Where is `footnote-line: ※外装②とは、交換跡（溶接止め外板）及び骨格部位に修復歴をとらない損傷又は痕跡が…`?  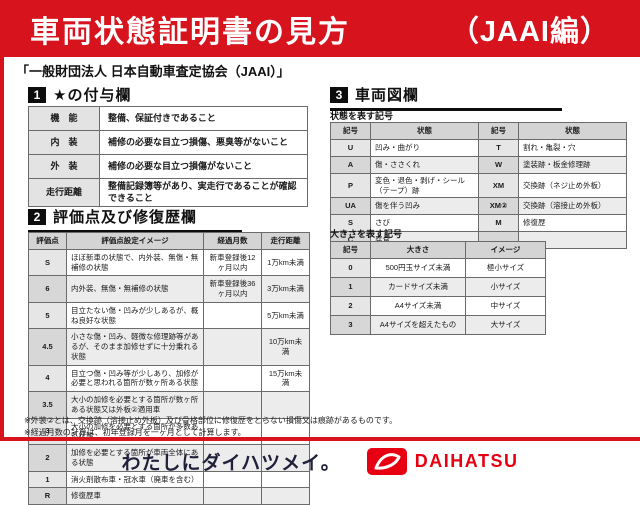
footnote-line: ※外装②とは、交換跡（溶接止め外板）及び骨格部位に修復歴をとらない損傷又は痕跡が… is located at coordinates (211, 420).